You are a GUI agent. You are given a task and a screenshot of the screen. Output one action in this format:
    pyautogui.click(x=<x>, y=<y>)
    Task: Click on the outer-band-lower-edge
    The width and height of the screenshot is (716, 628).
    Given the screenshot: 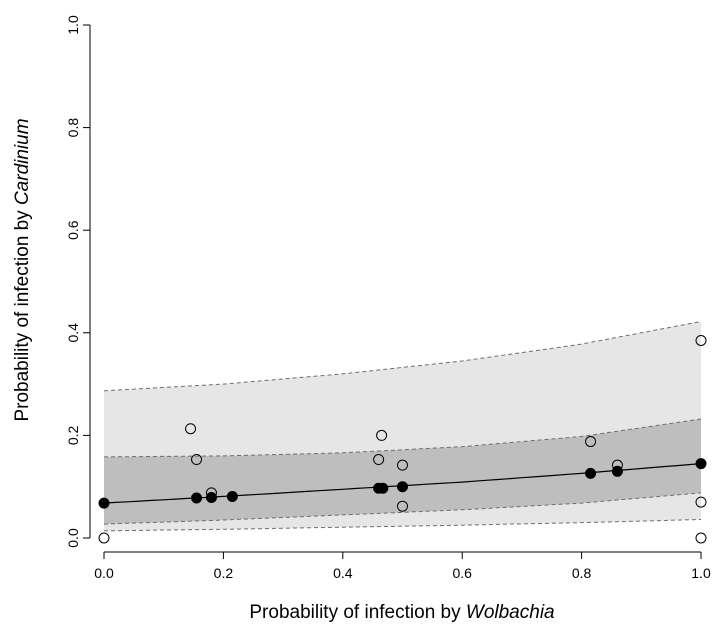 What is the action you would take?
    pyautogui.click(x=402, y=525)
    